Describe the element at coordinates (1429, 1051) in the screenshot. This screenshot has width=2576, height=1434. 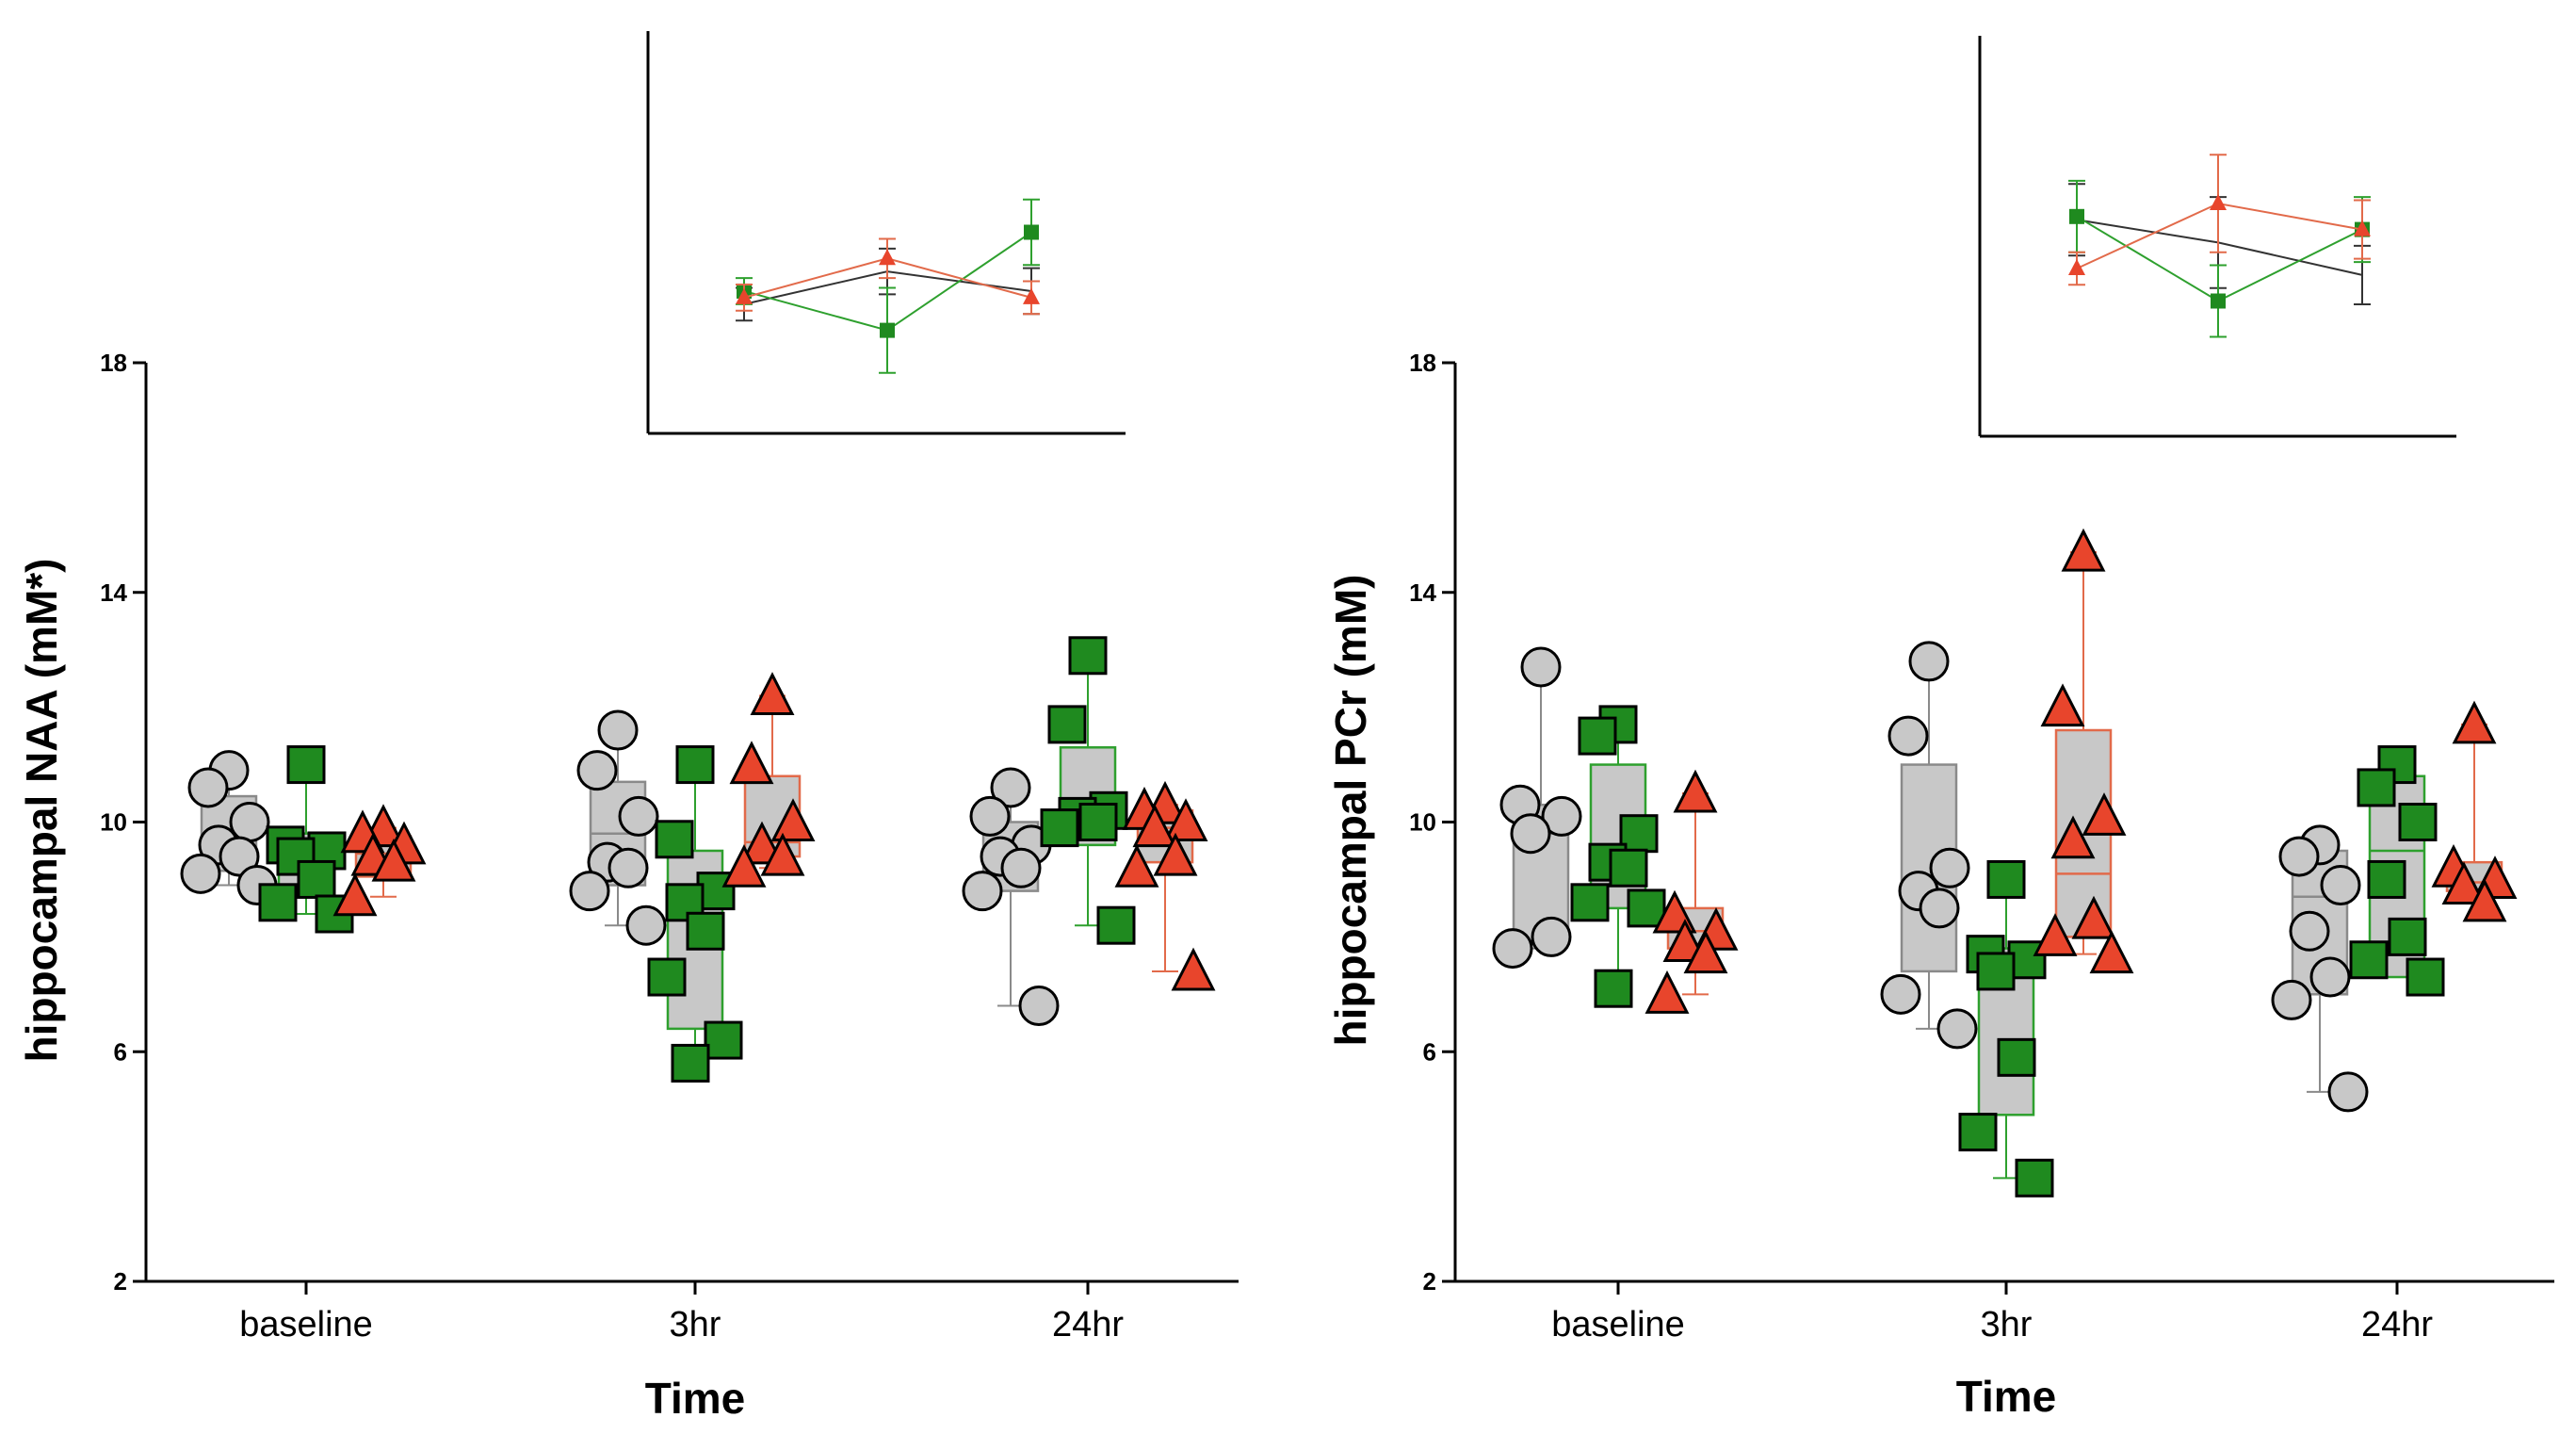
I see `y-tick-label: 6` at that location.